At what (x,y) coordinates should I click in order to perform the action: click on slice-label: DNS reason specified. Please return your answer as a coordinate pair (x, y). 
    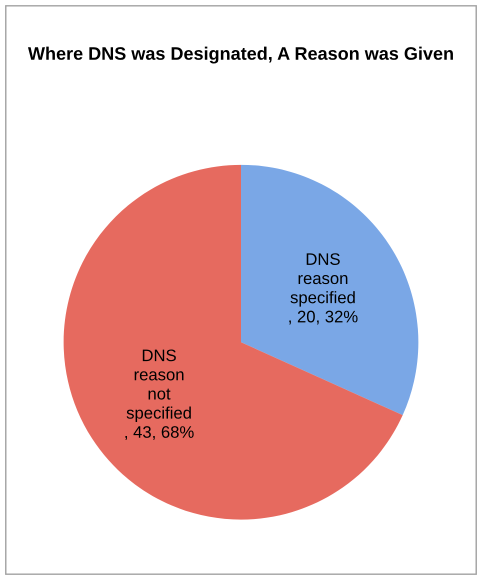
    Looking at the image, I should click on (322, 280).